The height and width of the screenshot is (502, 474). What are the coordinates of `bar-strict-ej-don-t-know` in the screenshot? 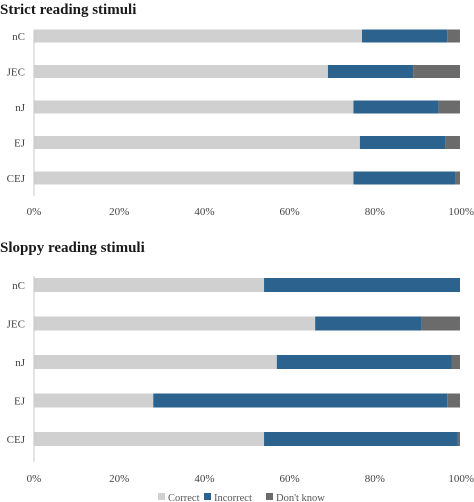 It's located at (452, 142).